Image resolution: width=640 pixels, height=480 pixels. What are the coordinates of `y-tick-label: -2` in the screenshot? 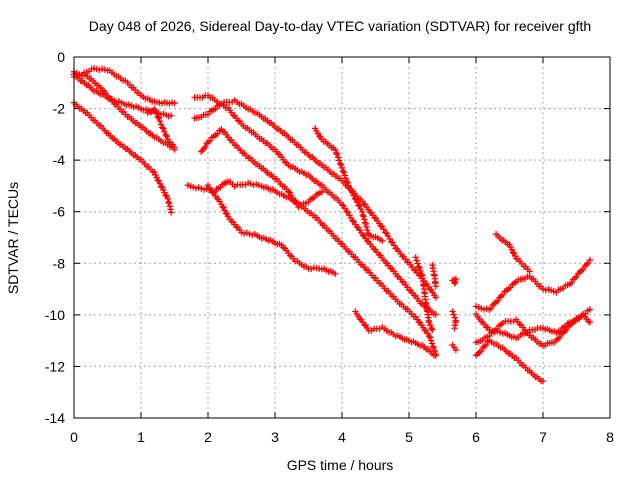 It's located at (59, 109).